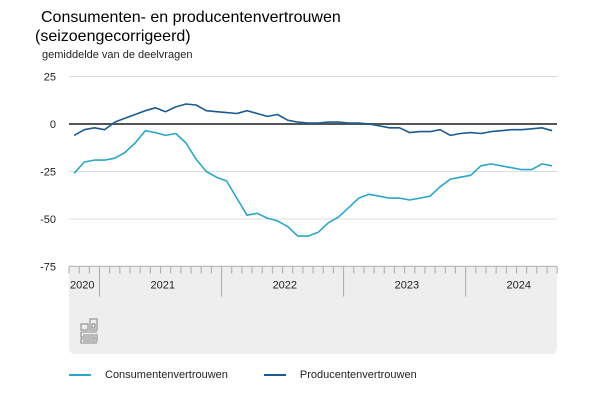 This screenshot has height=400, width=600. I want to click on year-label: 2024, so click(518, 286).